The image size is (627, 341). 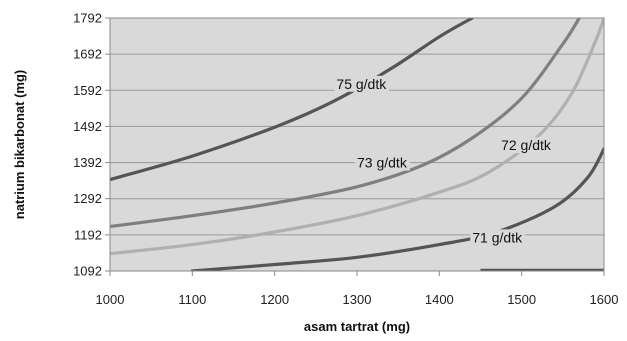 What do you see at coordinates (87, 198) in the screenshot?
I see `y-tick-label: 1292` at bounding box center [87, 198].